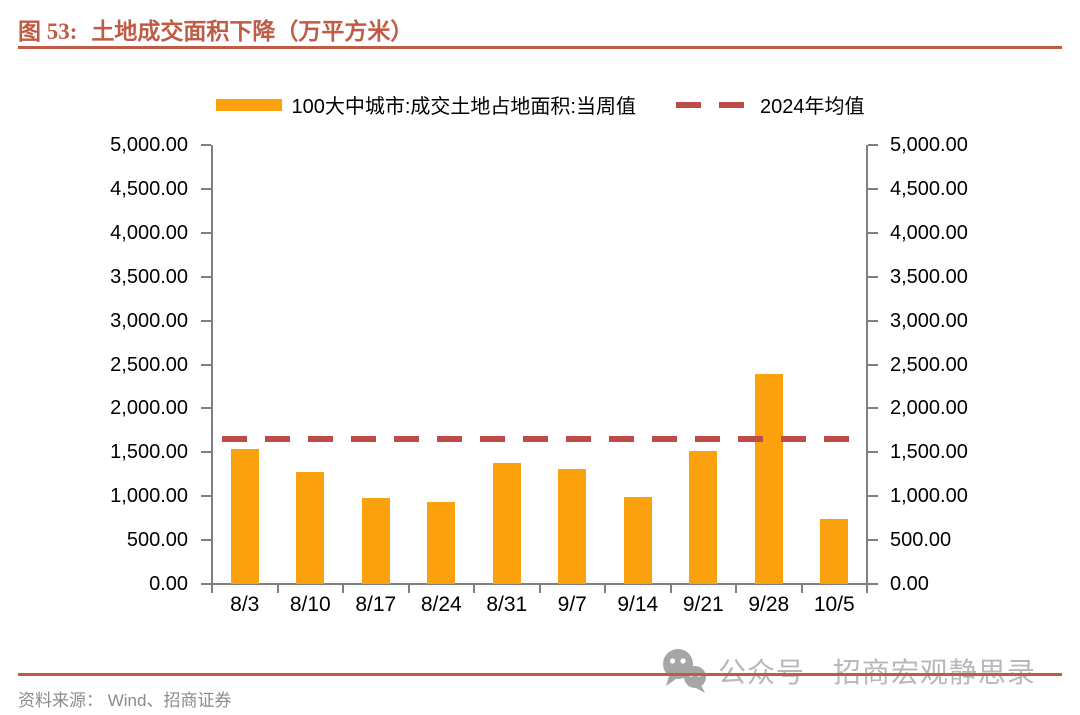 This screenshot has width=1080, height=715. What do you see at coordinates (125, 700) in the screenshot?
I see `source-text: 资料来源： Wind、招商证券` at bounding box center [125, 700].